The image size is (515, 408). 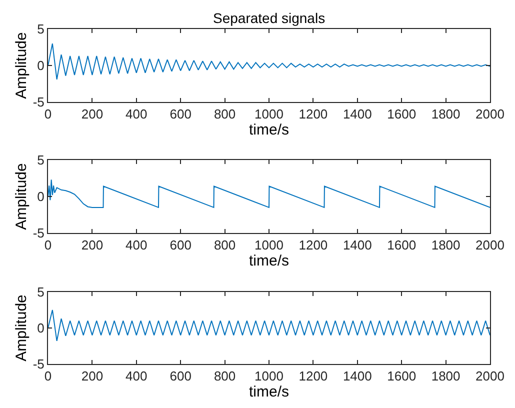 I want to click on chart-title: Separated signals, so click(x=269, y=18).